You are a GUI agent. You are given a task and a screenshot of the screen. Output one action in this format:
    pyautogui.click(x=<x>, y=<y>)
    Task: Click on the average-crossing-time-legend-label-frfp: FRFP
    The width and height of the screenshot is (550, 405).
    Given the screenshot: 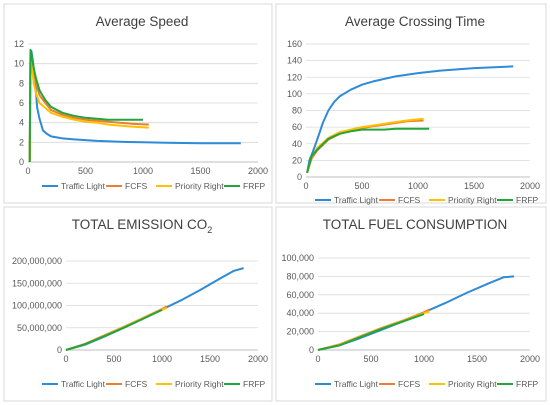 What is the action you would take?
    pyautogui.click(x=527, y=200)
    